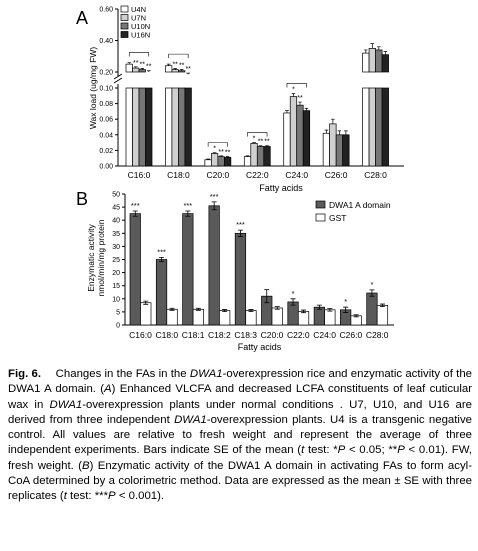 This screenshot has width=478, height=551. I want to click on x-tick-label: C18:1, so click(193, 335).